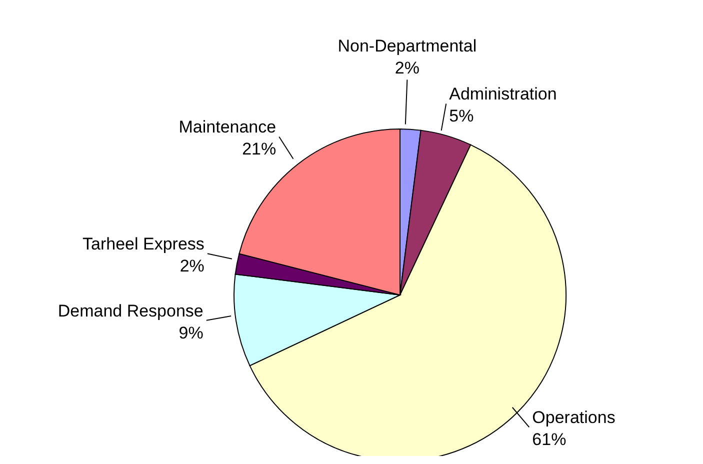 The image size is (703, 464). Describe the element at coordinates (407, 46) in the screenshot. I see `slice-label: Non-Departmental` at that location.